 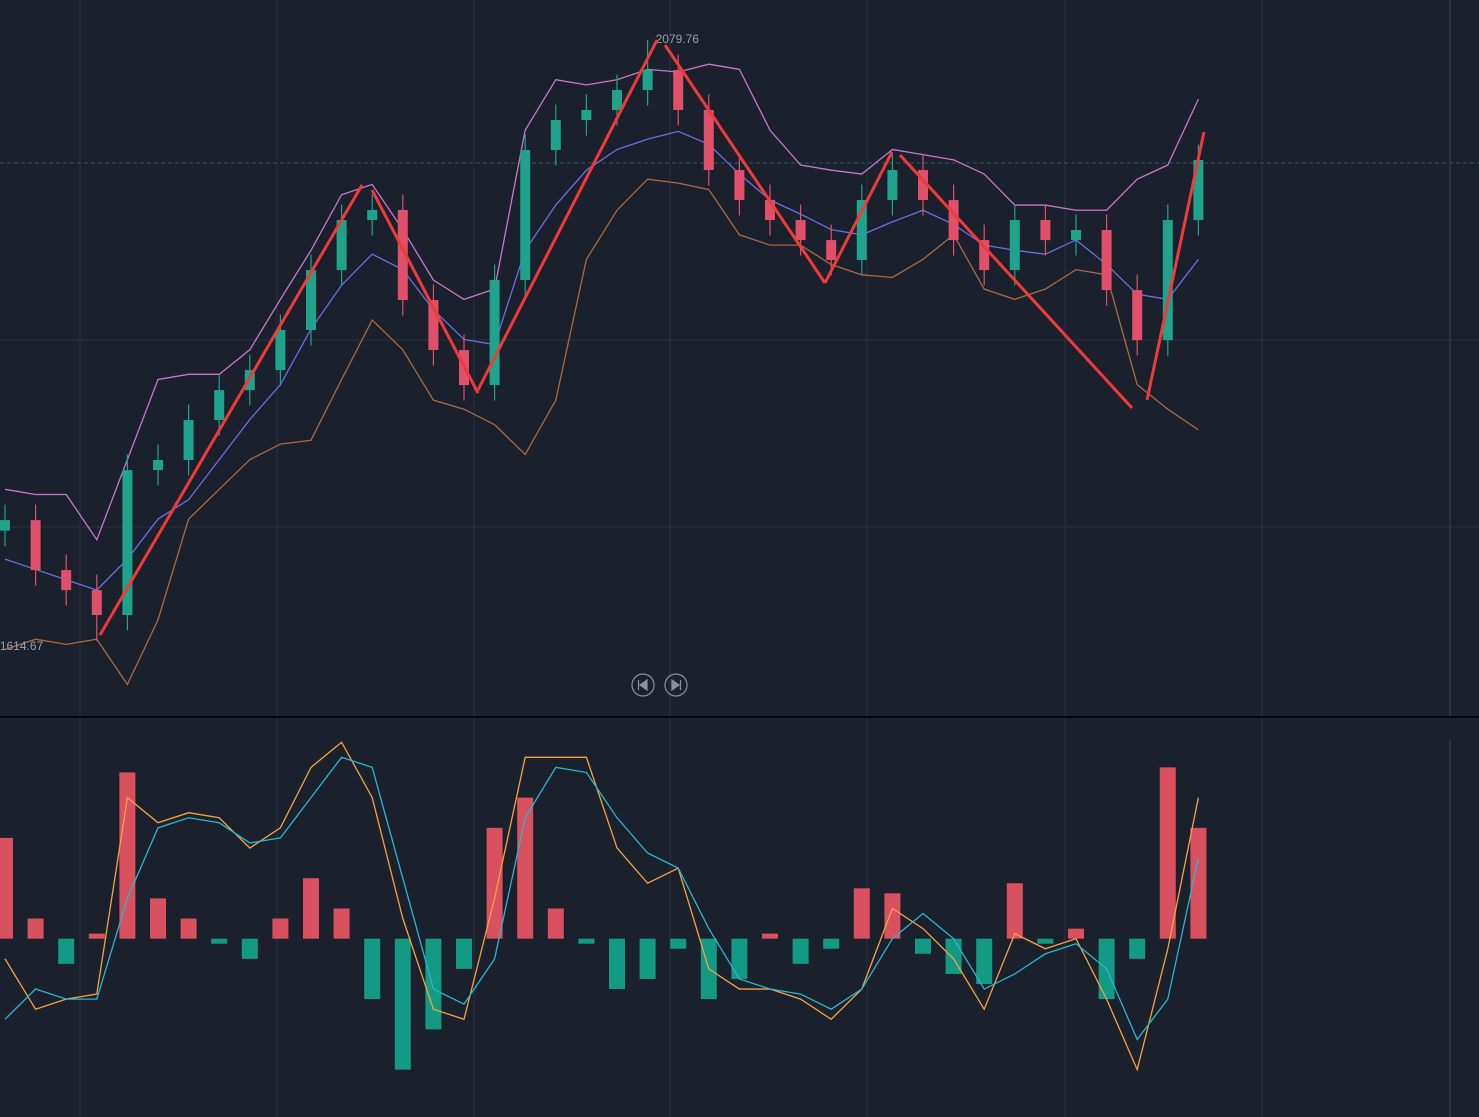 I want to click on high-label: 2079.76, so click(x=678, y=39).